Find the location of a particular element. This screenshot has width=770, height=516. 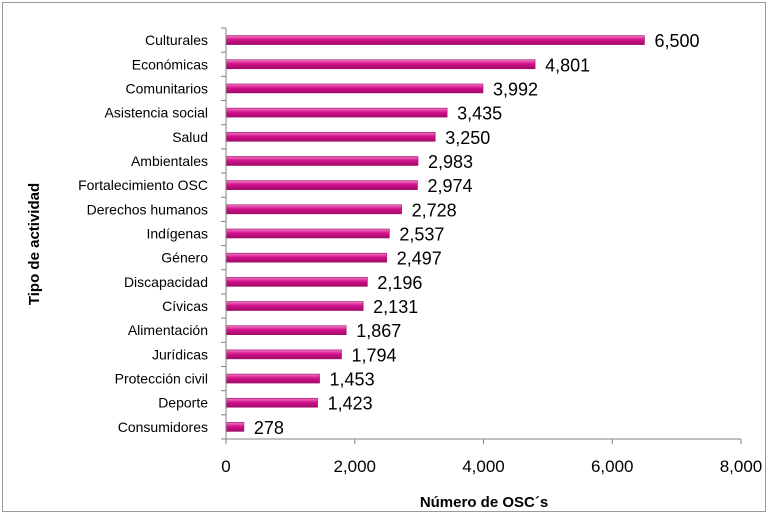

category-label: Económicas is located at coordinates (170, 64).